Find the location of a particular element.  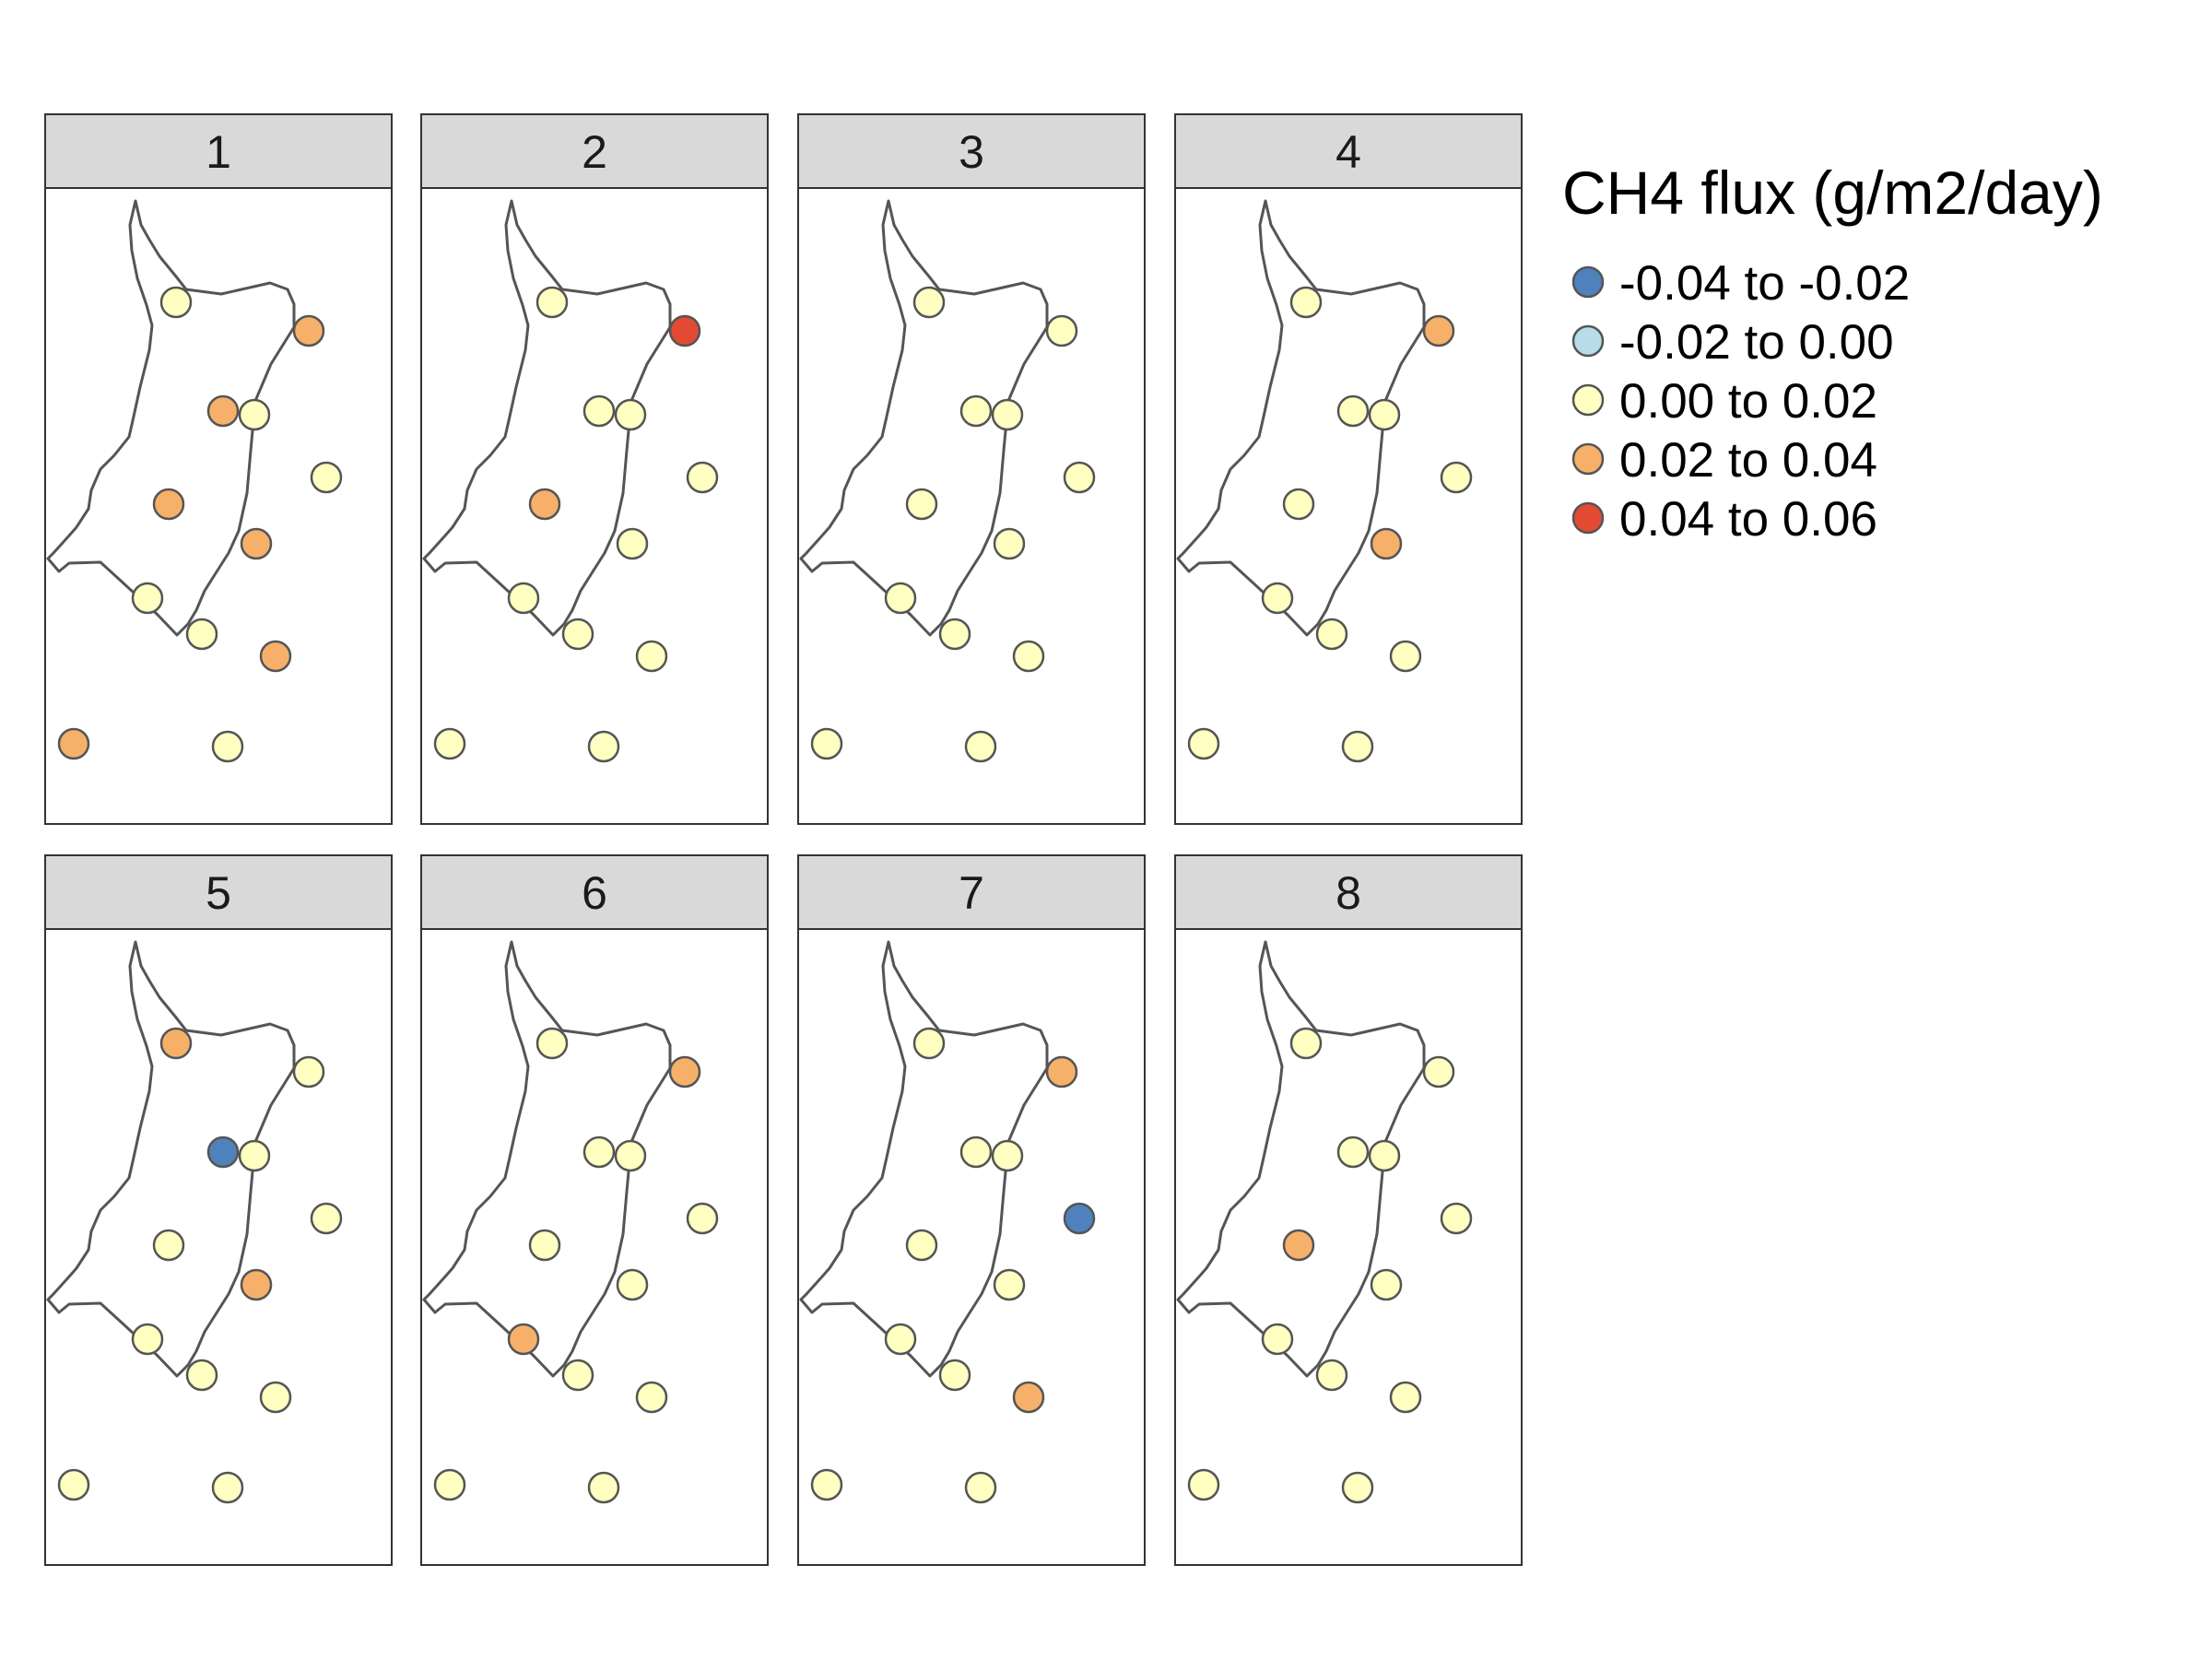

panel-label: 3 is located at coordinates (971, 152).